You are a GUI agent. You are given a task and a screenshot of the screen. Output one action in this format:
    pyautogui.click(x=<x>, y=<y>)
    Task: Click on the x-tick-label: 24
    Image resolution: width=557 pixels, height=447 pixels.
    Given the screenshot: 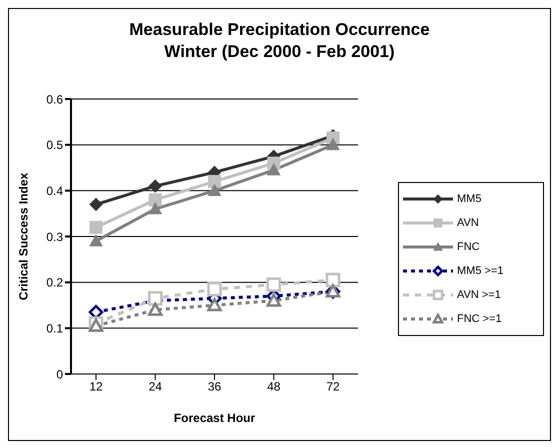 What is the action you would take?
    pyautogui.click(x=155, y=387)
    